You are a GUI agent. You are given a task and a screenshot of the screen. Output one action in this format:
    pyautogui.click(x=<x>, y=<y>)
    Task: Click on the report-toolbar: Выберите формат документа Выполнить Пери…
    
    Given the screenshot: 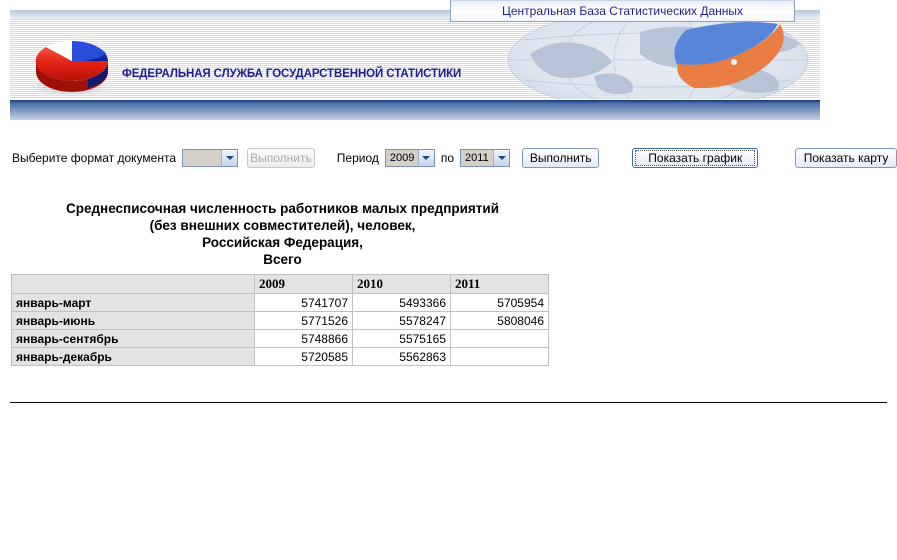 What is the action you would take?
    pyautogui.click(x=448, y=158)
    